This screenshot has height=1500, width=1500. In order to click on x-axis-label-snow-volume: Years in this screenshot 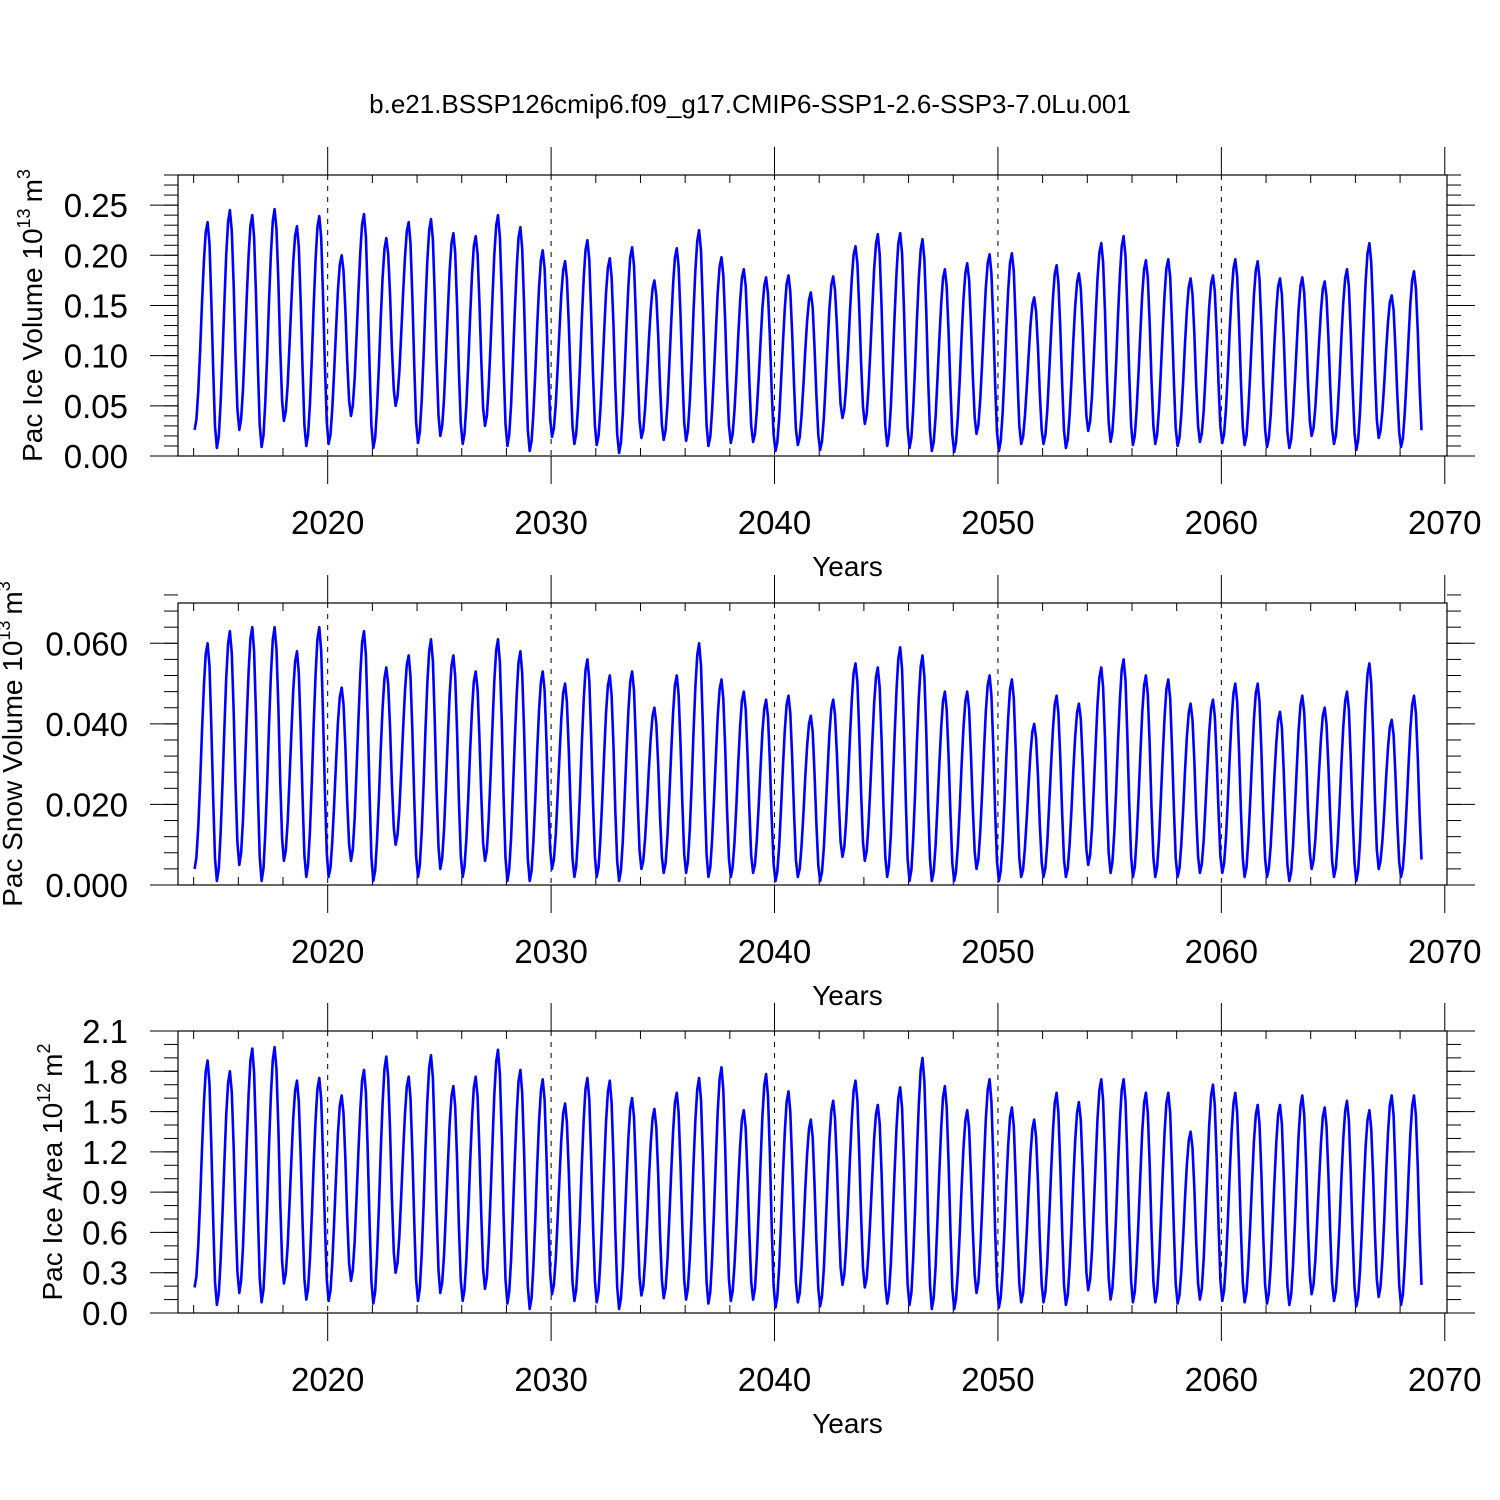, I will do `click(847, 995)`.